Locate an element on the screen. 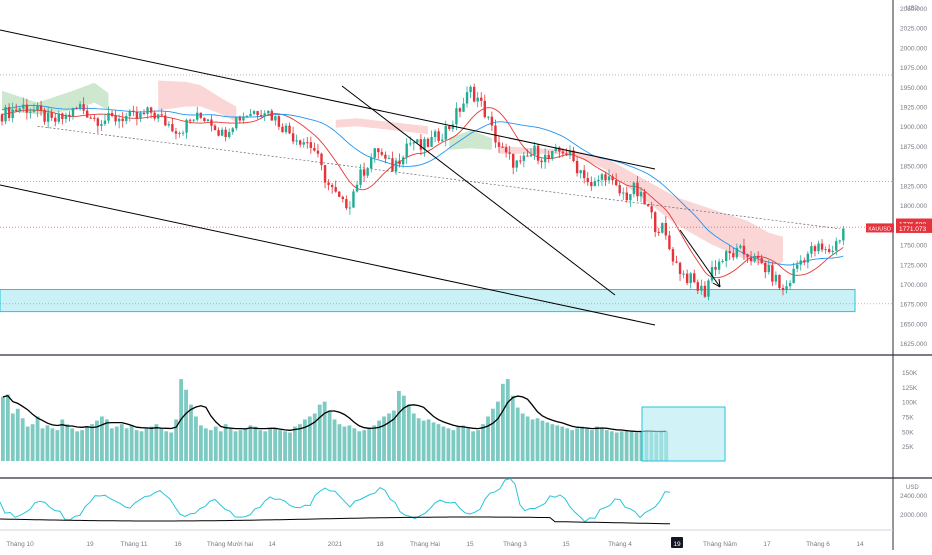  volume-bars is located at coordinates (335, 420).